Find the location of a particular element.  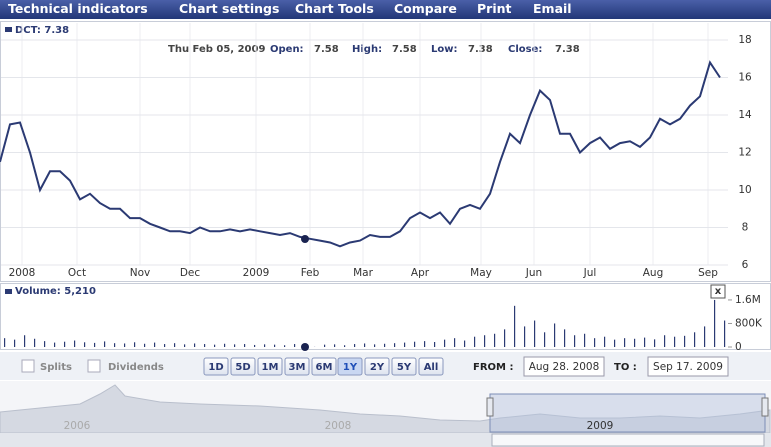

x-tick-label: May is located at coordinates (481, 273).